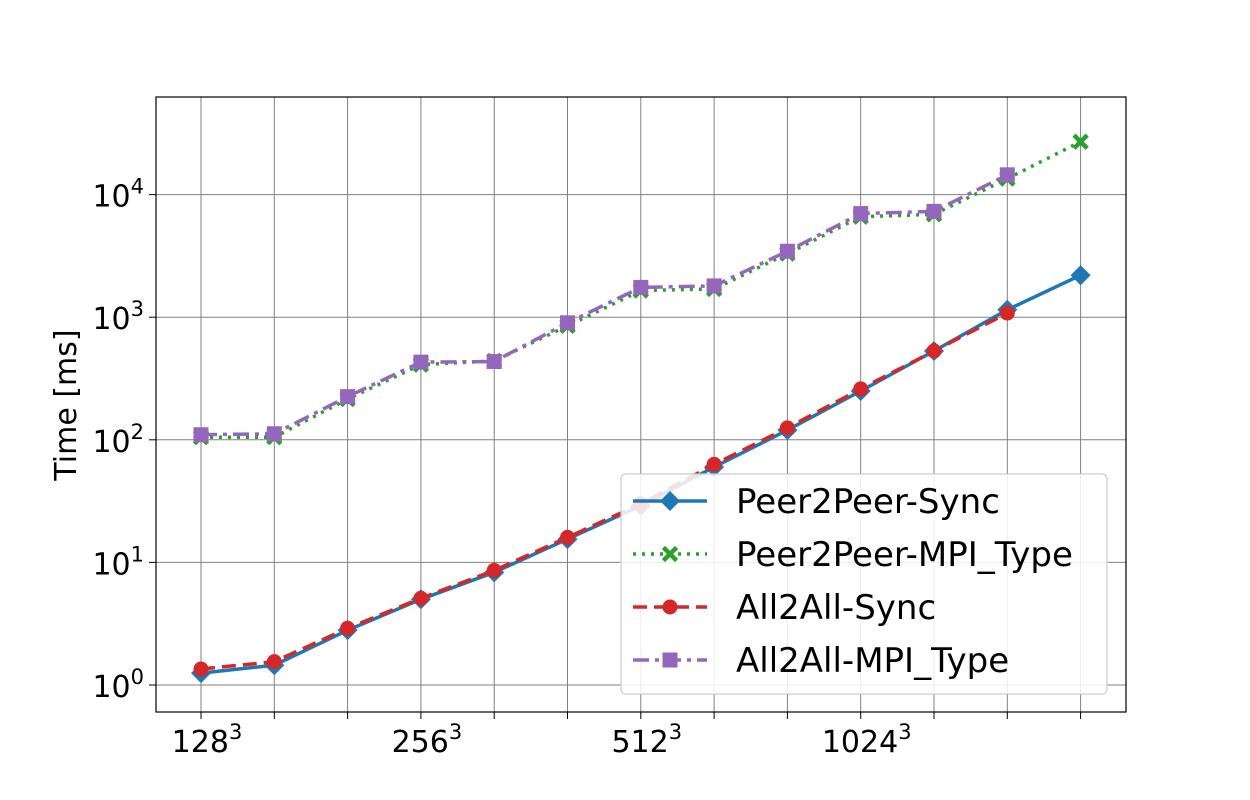  I want to click on x-tick-label: 1283, so click(207, 740).